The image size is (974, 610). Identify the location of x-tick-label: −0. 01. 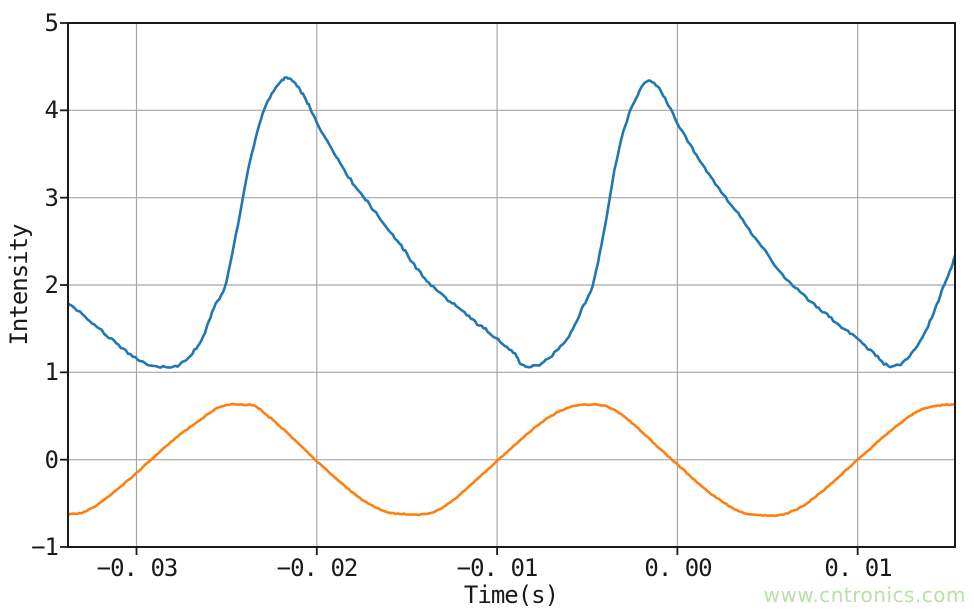
(497, 568).